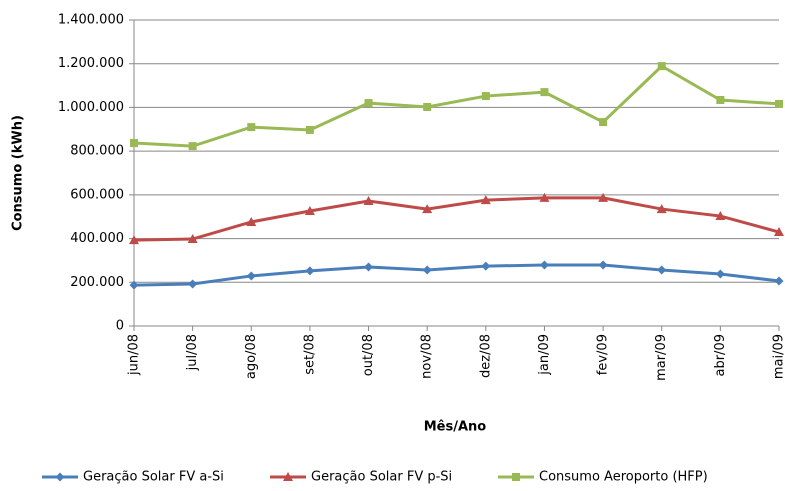  What do you see at coordinates (251, 356) in the screenshot?
I see `x-tick-label: ago/08` at bounding box center [251, 356].